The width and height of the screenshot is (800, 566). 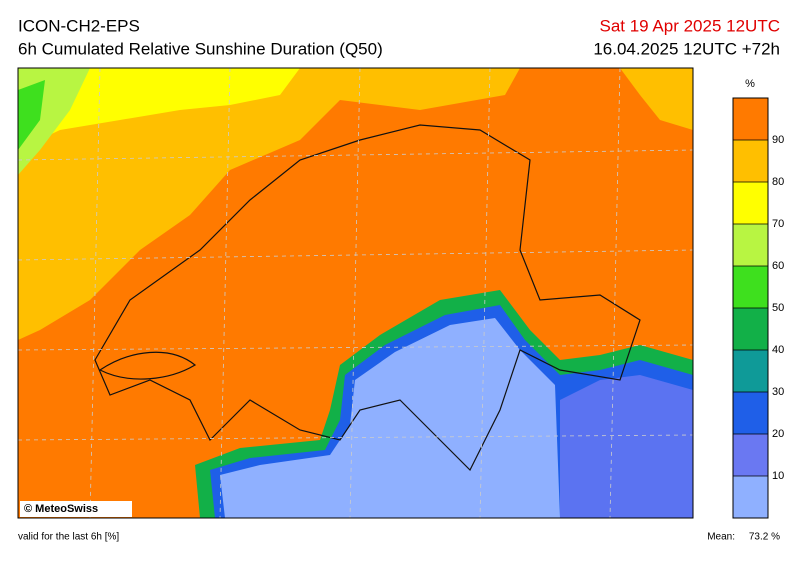 What do you see at coordinates (686, 48) in the screenshot?
I see `run-info: 16.04.2025 12UTC +72h` at bounding box center [686, 48].